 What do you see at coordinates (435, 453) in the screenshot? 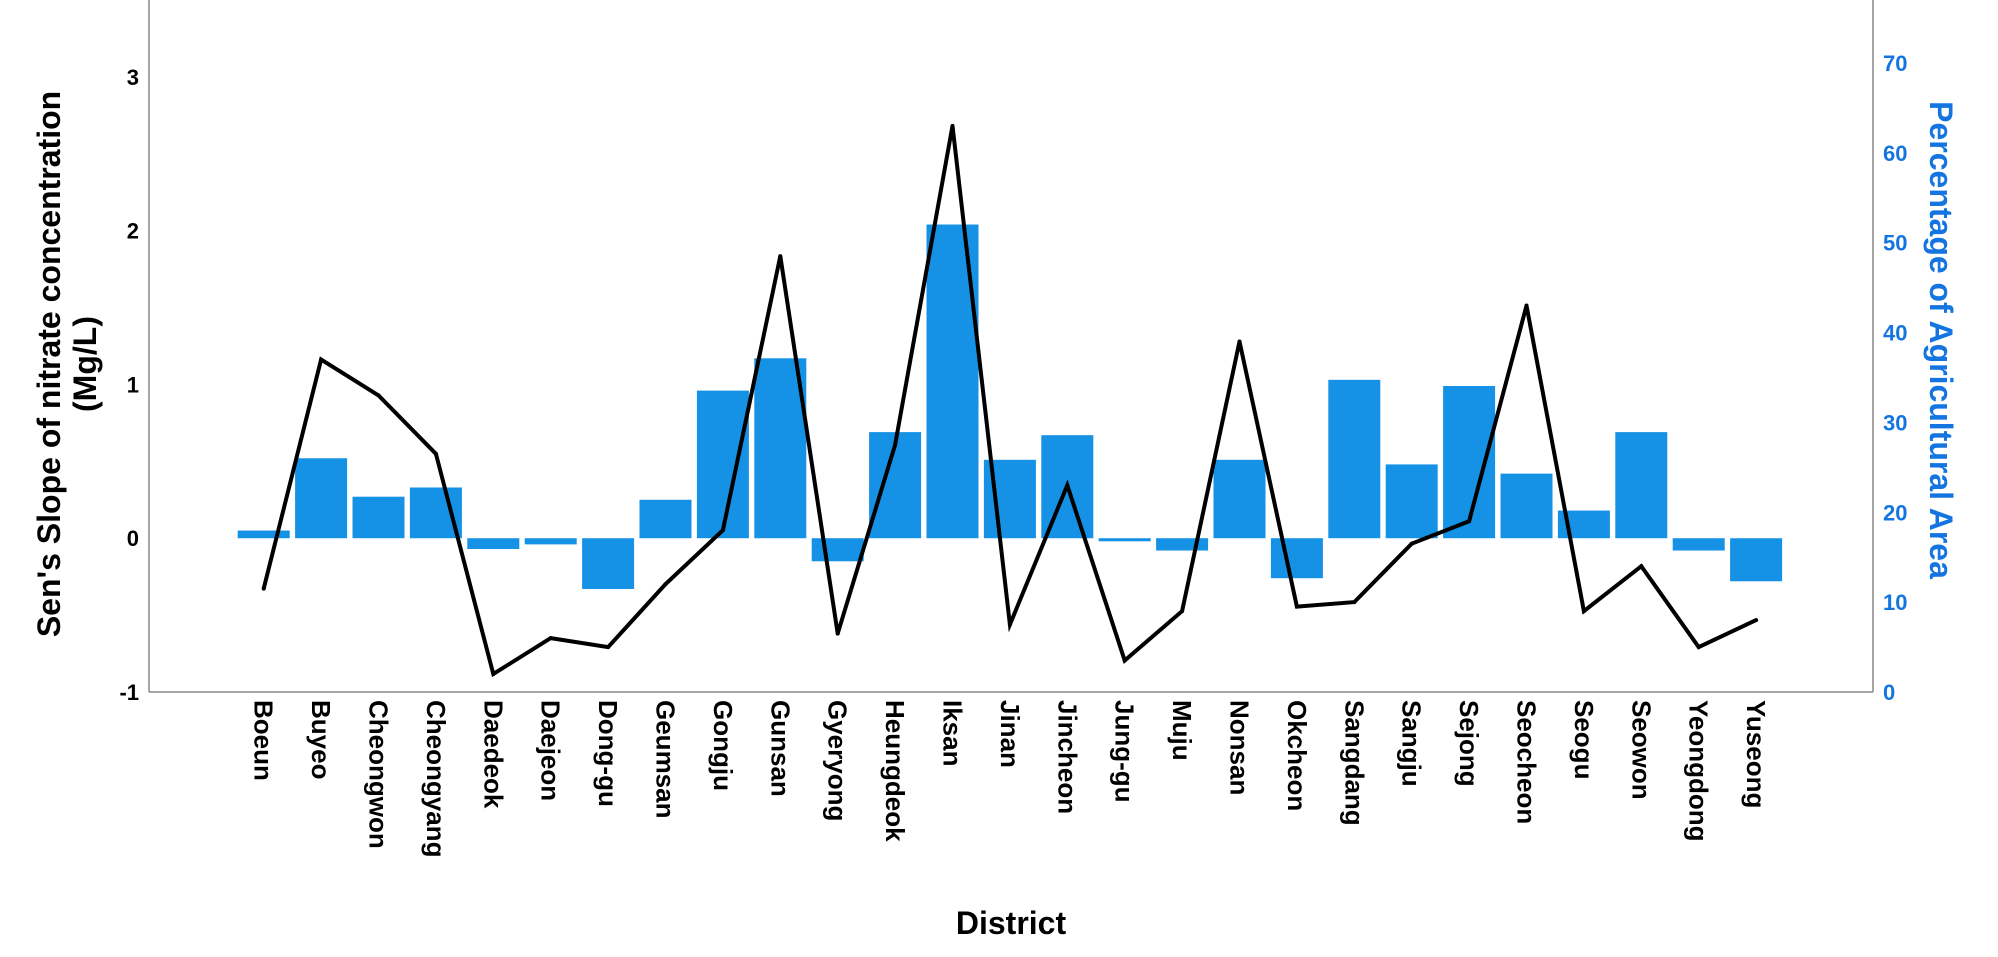
I see `line-point-cheongyang` at bounding box center [435, 453].